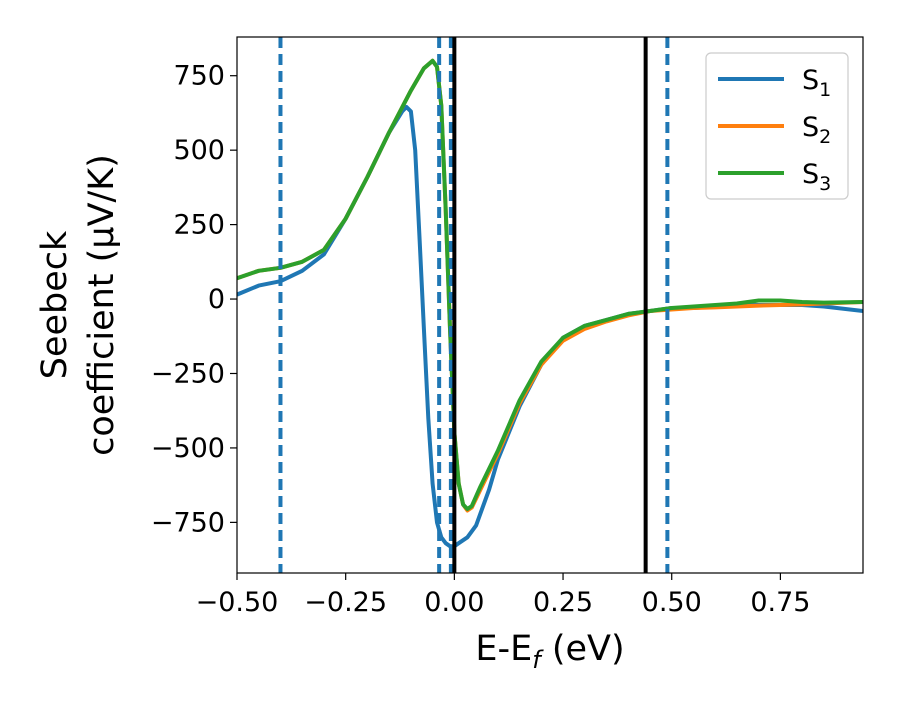  I want to click on x-tick-label: 0.25, so click(563, 602).